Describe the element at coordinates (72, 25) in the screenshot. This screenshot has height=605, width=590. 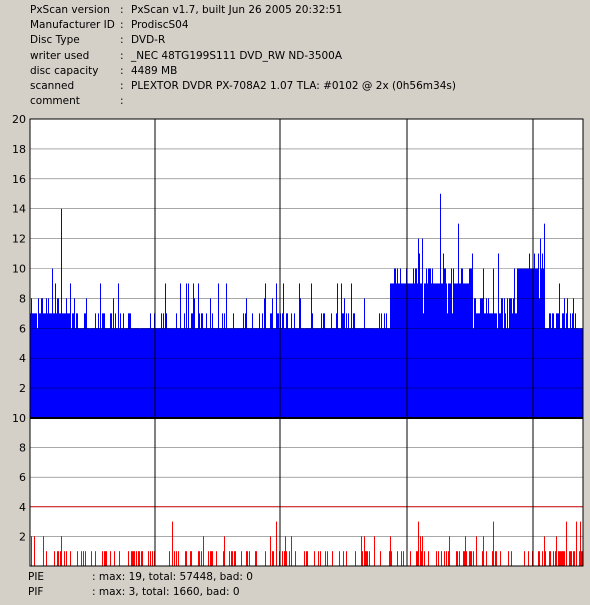
I see `info-label: Manufacturer ID` at that location.